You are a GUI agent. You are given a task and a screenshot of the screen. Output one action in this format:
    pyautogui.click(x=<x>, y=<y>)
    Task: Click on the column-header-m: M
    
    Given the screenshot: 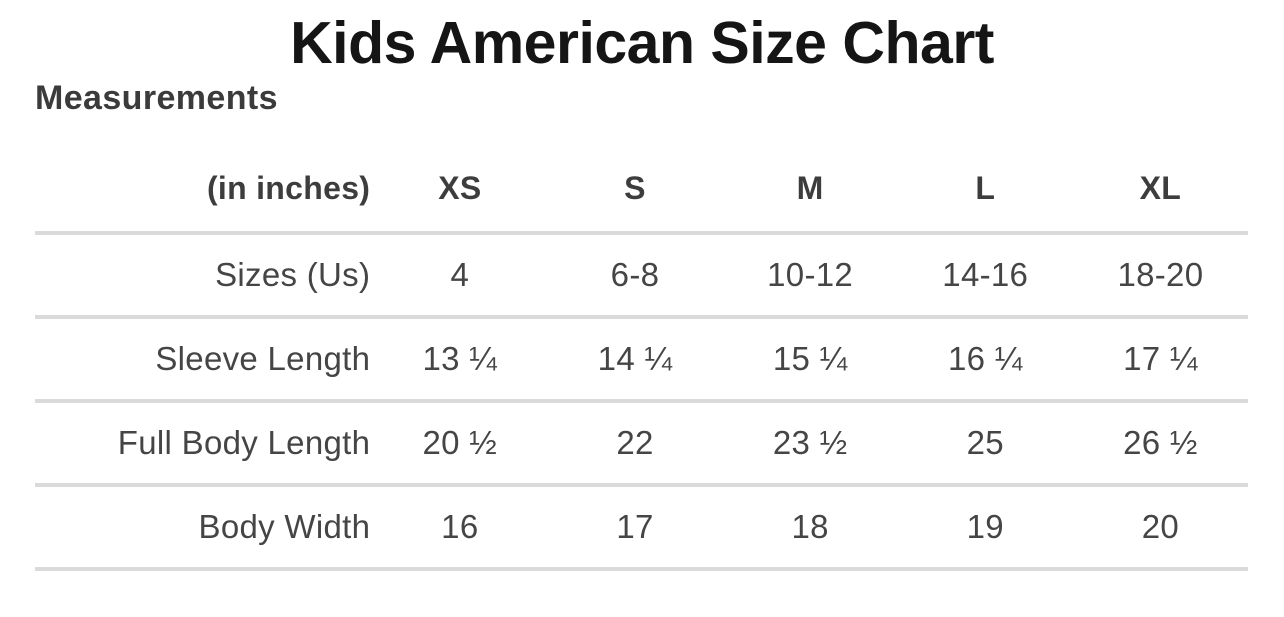 What is the action you would take?
    pyautogui.click(x=810, y=188)
    